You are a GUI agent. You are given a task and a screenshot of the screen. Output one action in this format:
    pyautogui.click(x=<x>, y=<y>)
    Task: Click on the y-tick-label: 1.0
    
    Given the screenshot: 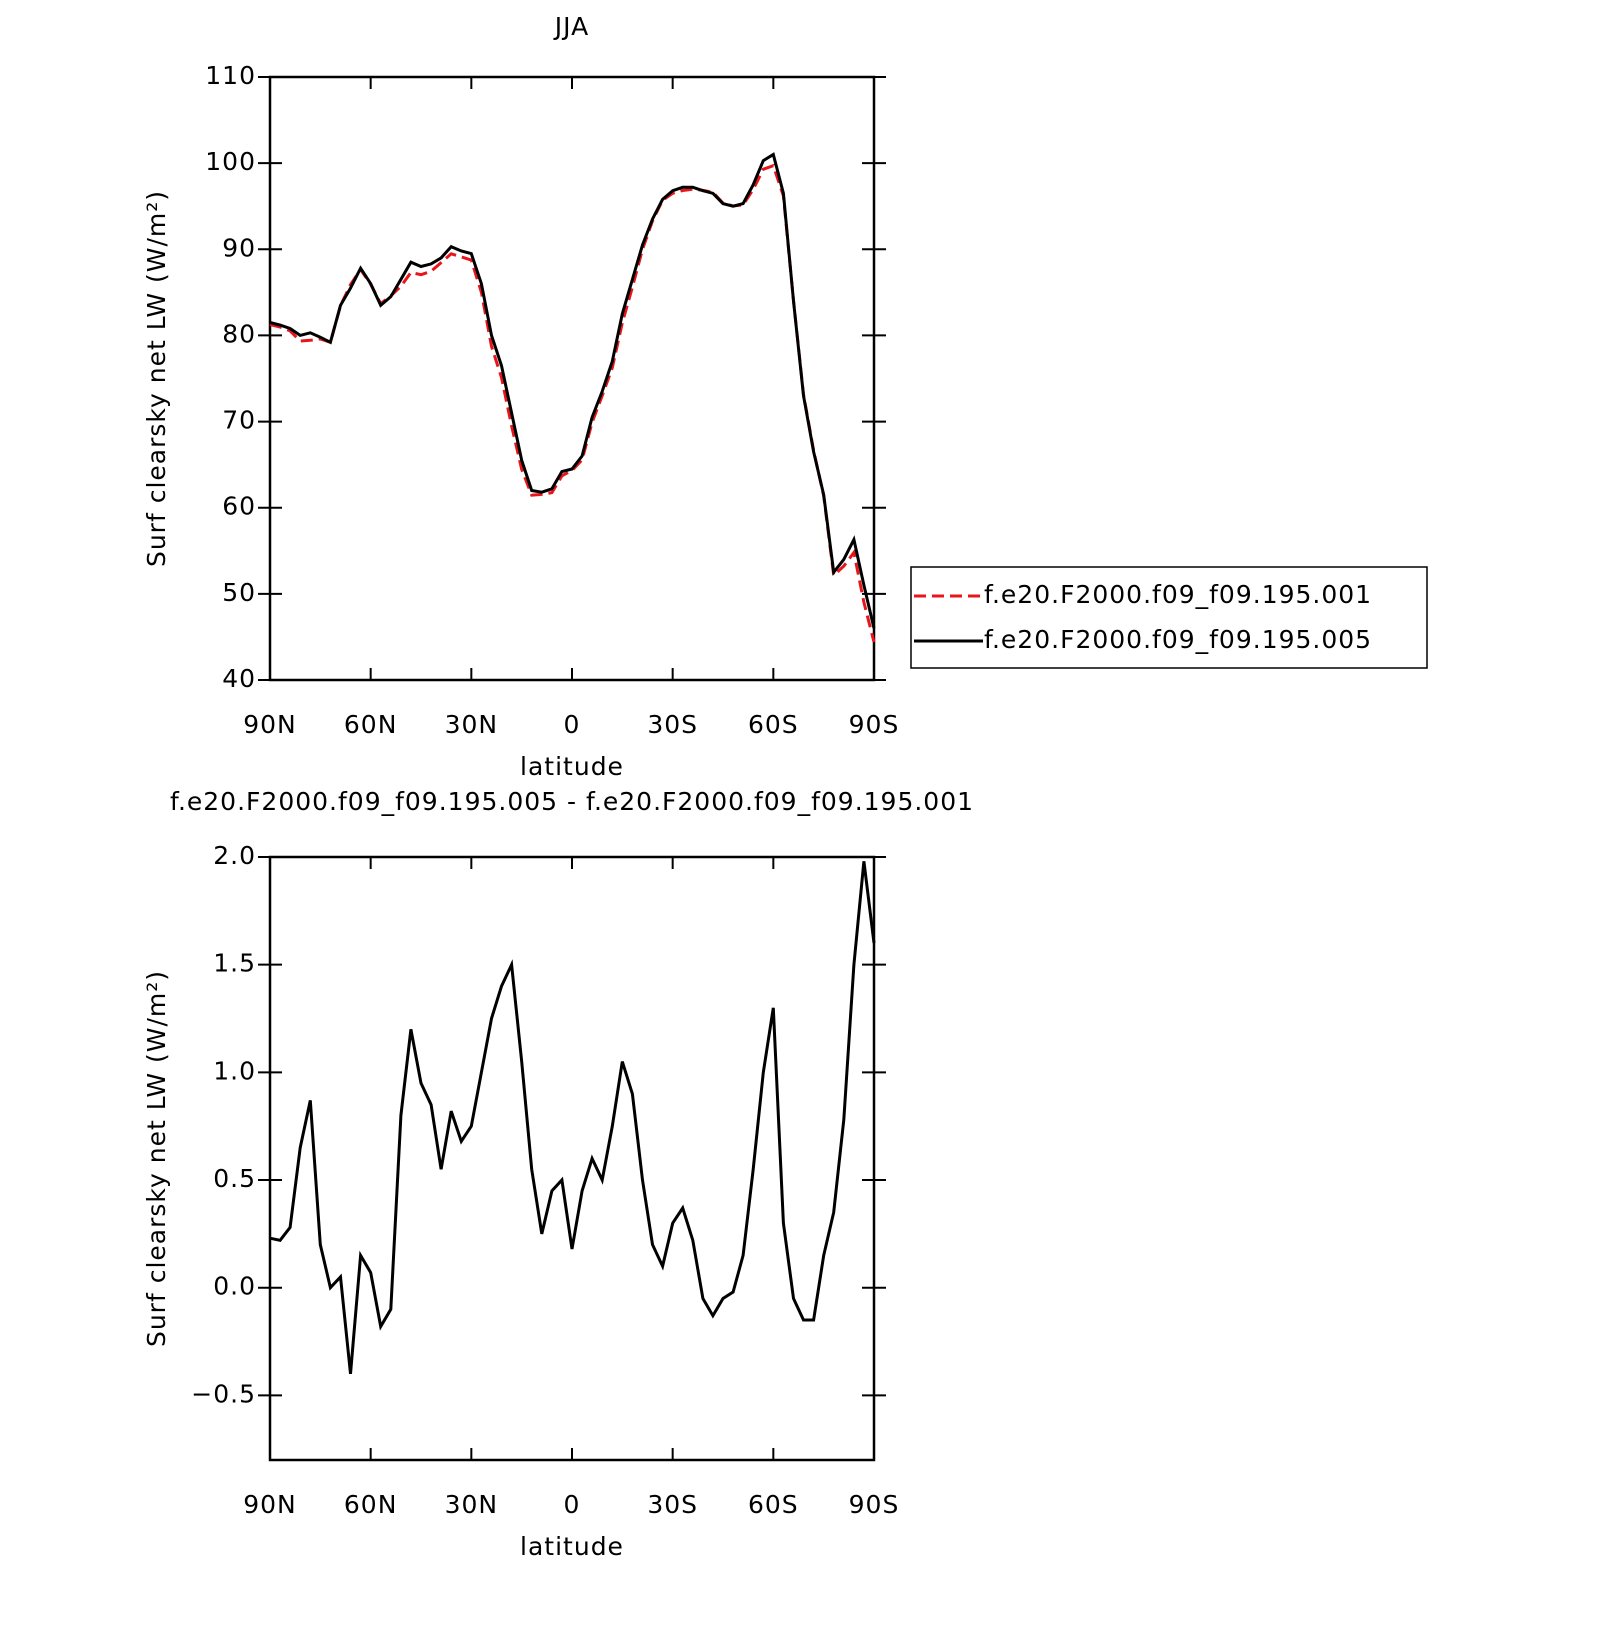 What is the action you would take?
    pyautogui.click(x=234, y=1070)
    